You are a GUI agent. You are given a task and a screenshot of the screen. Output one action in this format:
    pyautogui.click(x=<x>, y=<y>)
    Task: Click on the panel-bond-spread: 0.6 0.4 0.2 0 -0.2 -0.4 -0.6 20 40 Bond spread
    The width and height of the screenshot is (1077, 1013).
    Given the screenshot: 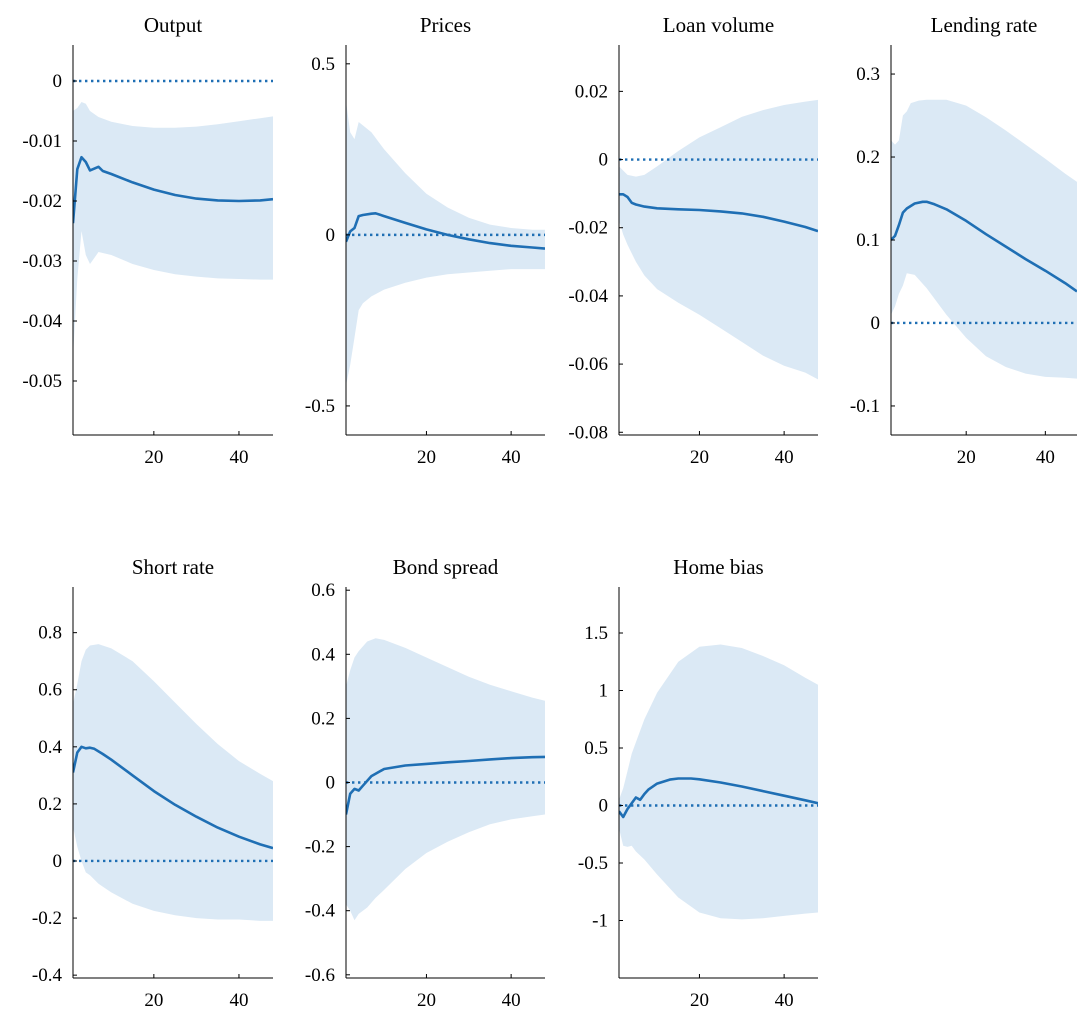 What is the action you would take?
    pyautogui.click(x=425, y=783)
    